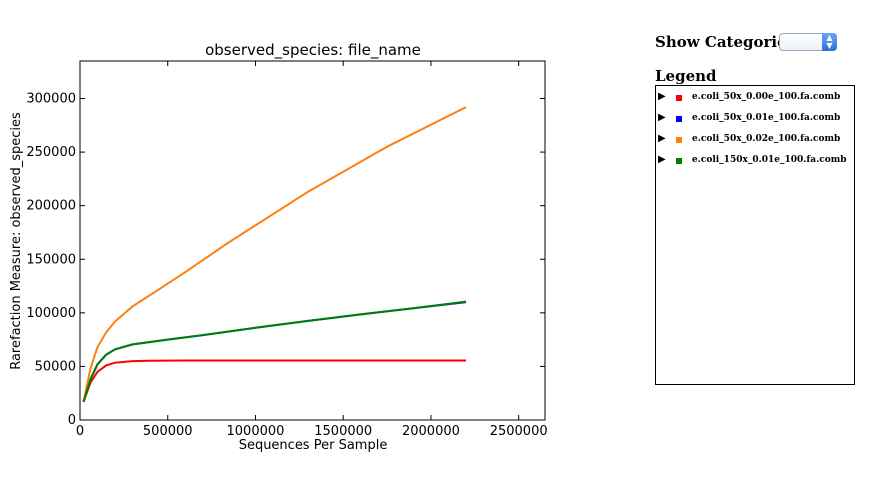  I want to click on y-axis-title: Rarefaction Measure: observed_species, so click(16, 241).